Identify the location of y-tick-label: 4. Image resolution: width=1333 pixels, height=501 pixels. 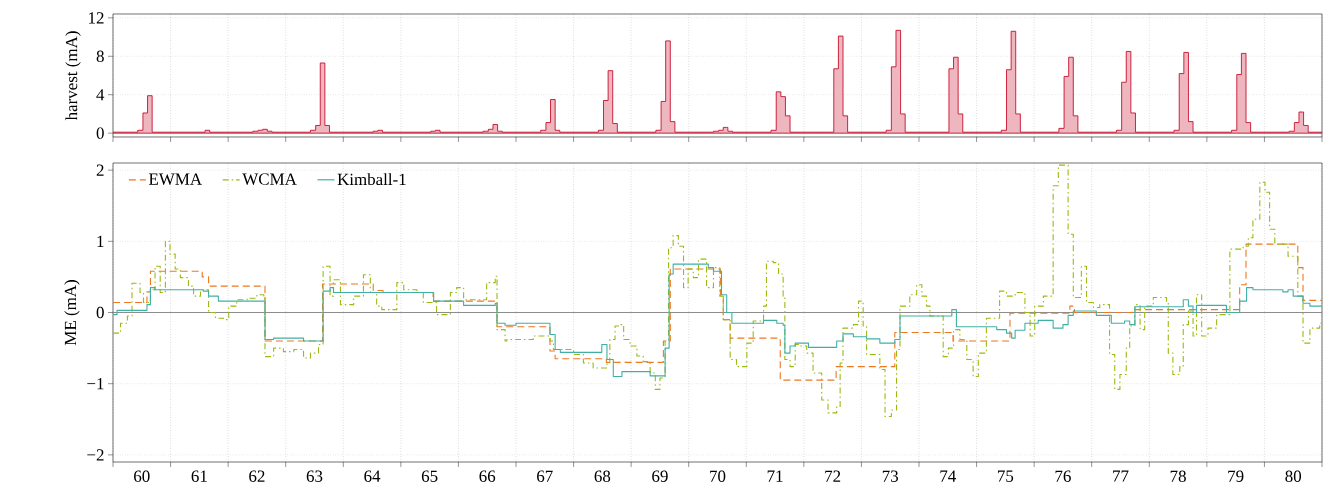
(100, 95).